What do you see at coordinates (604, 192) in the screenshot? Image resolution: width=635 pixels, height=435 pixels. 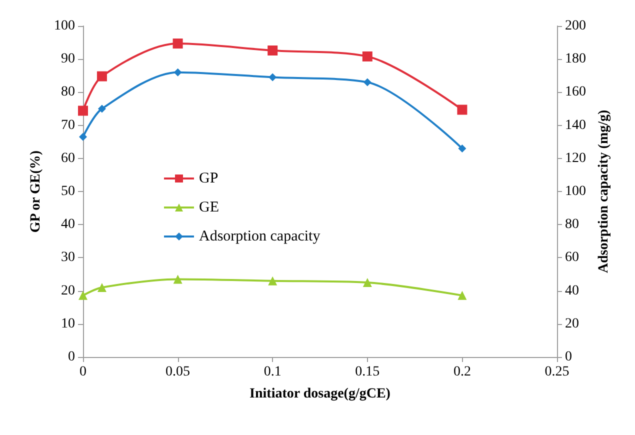 I see `y2-axis-title: Adsorption capacity (mg/g)` at bounding box center [604, 192].